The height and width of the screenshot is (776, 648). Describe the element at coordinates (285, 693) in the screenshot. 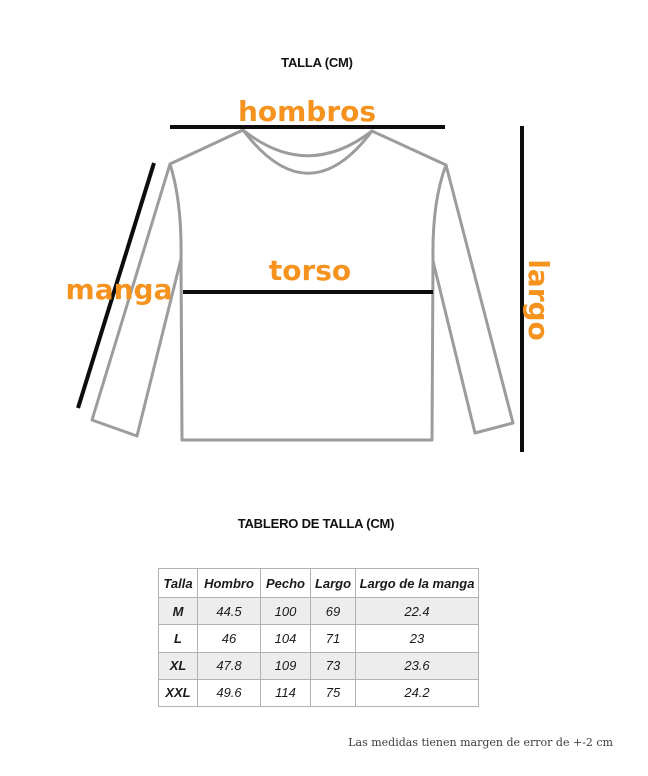

I see `cell-pecho: 114` at that location.